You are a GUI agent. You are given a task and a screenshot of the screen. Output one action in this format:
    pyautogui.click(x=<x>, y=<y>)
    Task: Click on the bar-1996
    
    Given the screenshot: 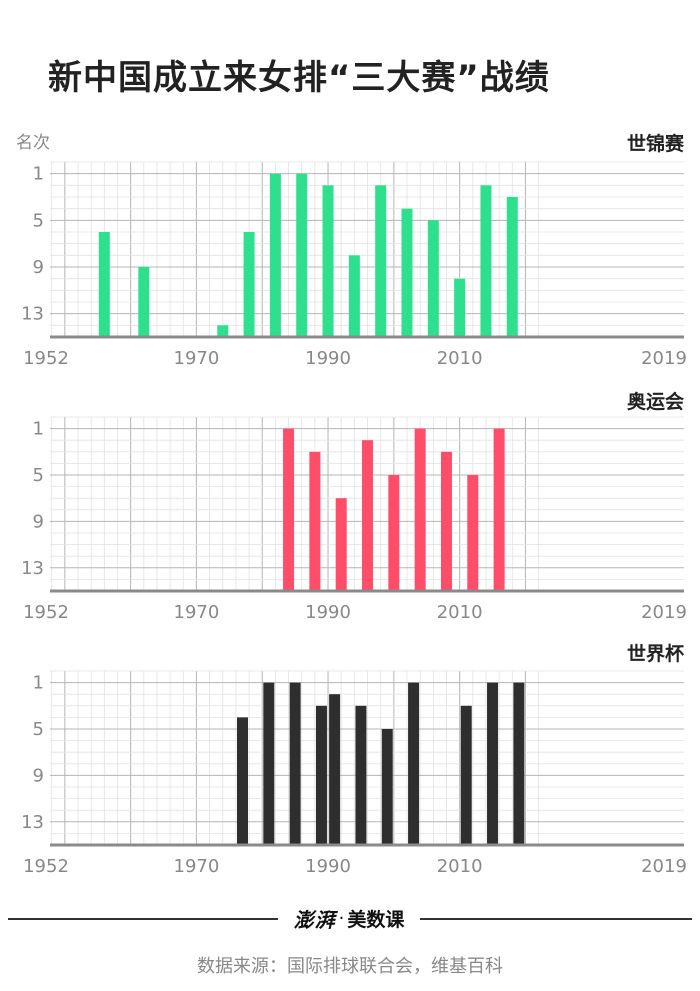 What is the action you would take?
    pyautogui.click(x=368, y=515)
    